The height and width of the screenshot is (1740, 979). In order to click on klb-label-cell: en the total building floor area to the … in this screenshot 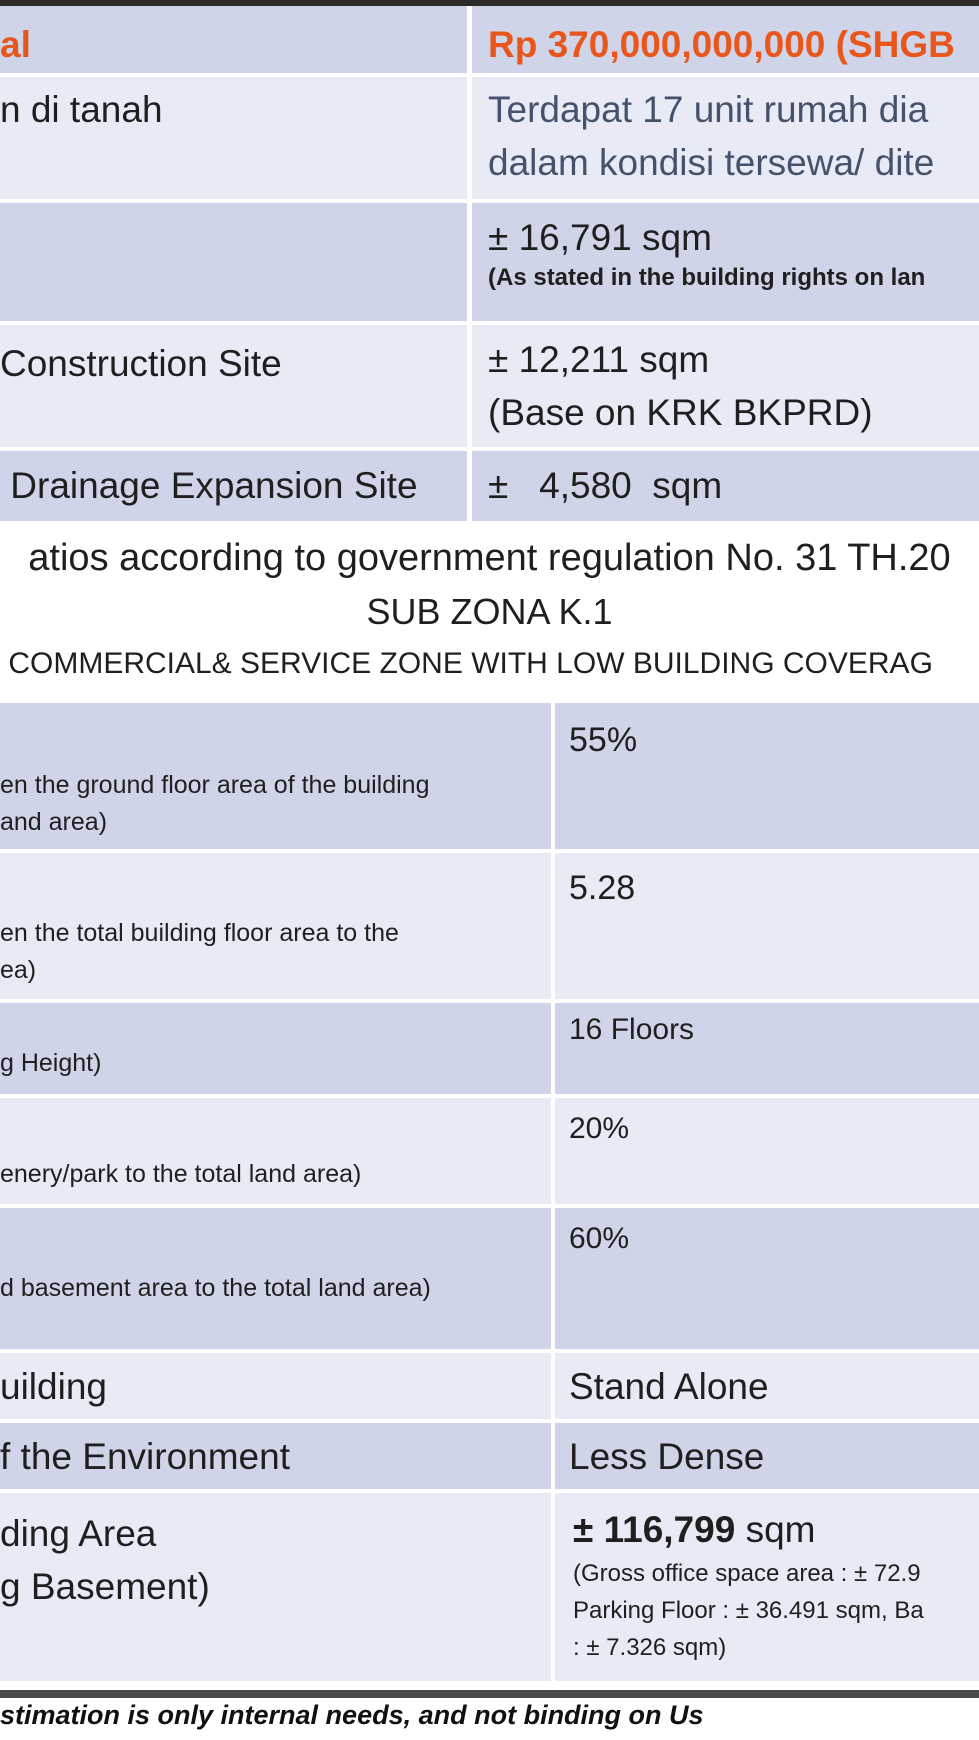, I will do `click(276, 926)`.